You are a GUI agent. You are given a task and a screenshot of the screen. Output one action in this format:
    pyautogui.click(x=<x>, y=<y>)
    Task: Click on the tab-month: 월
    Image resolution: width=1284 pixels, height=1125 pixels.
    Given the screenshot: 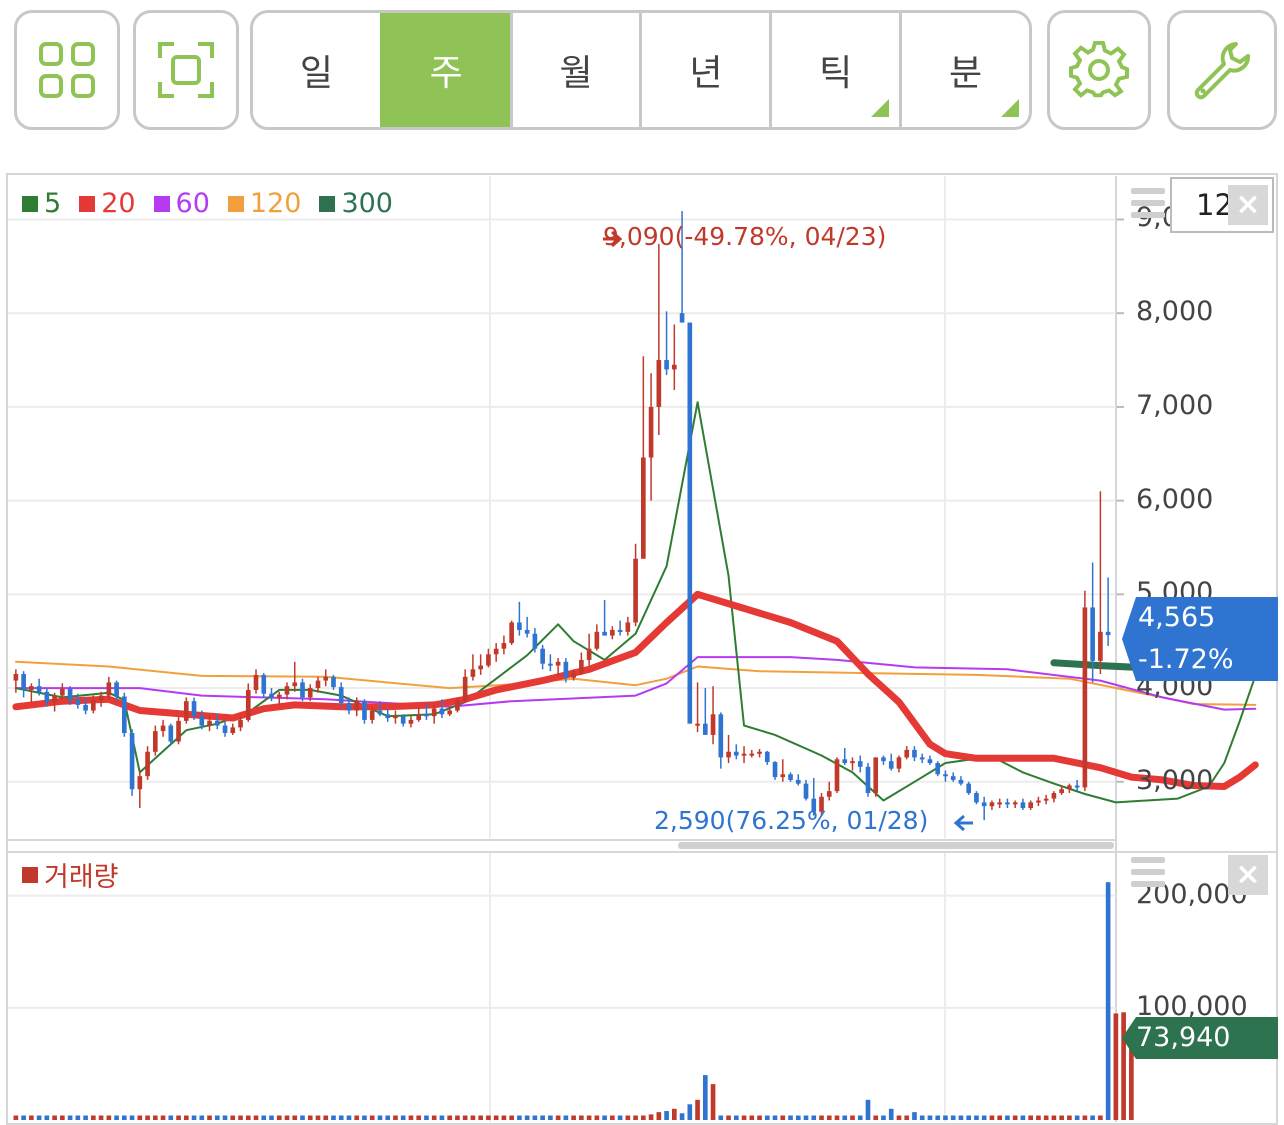 What is the action you would take?
    pyautogui.click(x=574, y=70)
    